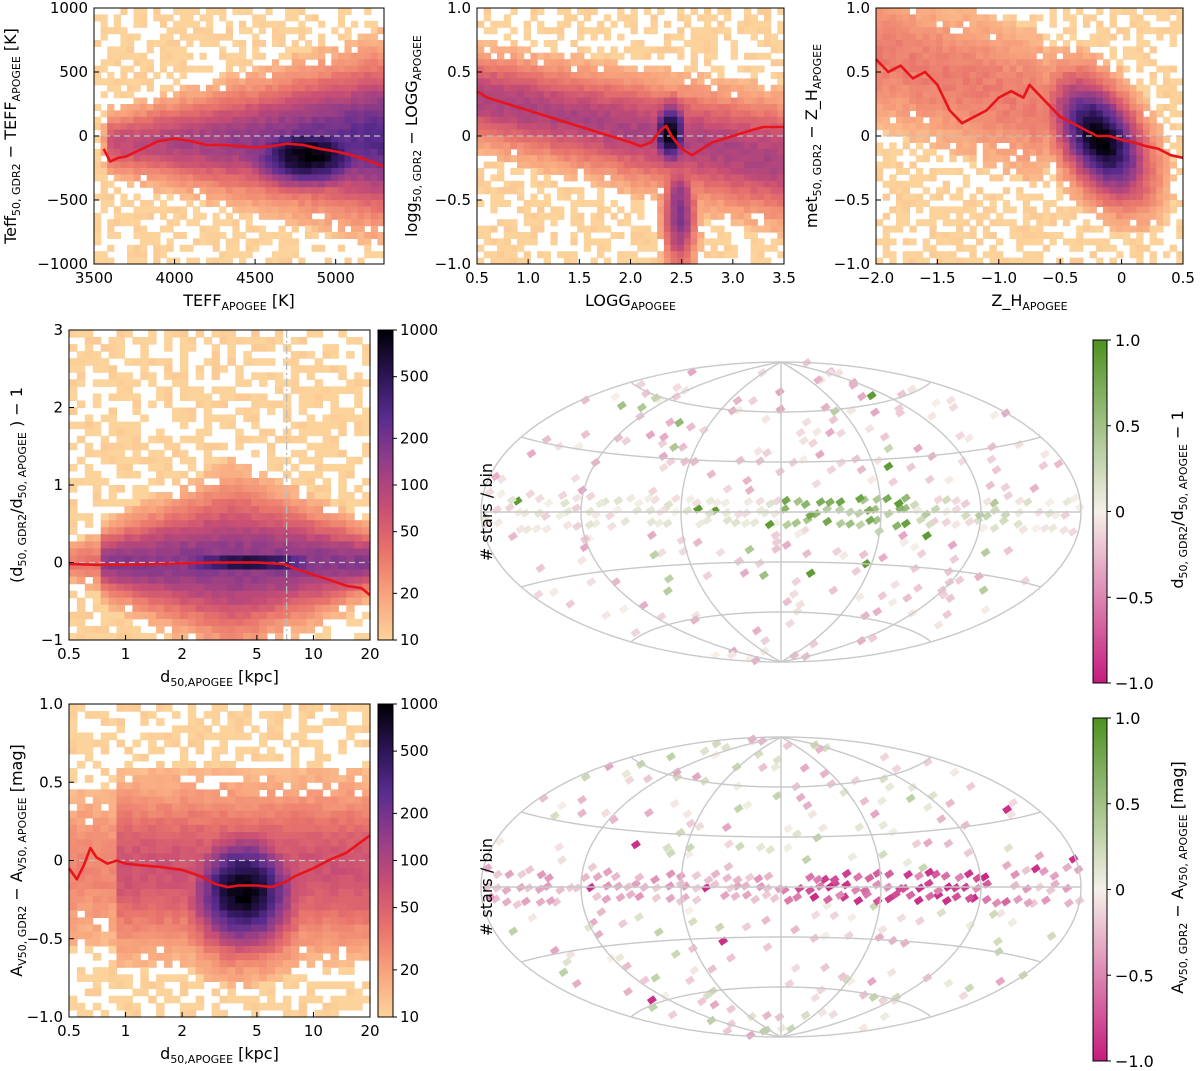 This screenshot has height=1071, width=1200. Describe the element at coordinates (937, 278) in the screenshot. I see `x-tick-label: −1.5` at that location.